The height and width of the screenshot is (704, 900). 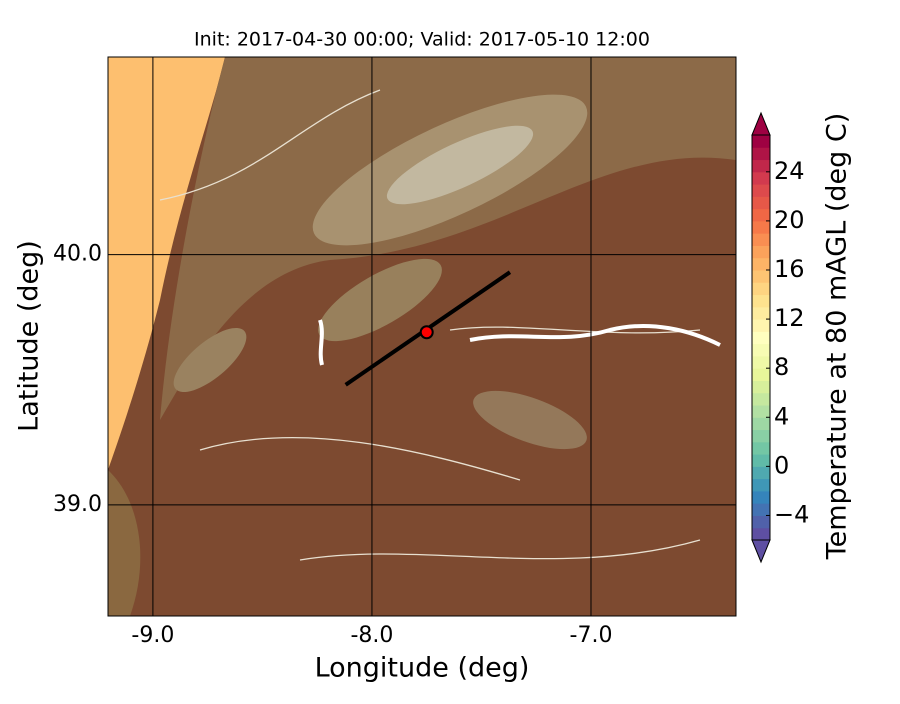 I want to click on x-tick-label: -7.0, so click(x=591, y=635).